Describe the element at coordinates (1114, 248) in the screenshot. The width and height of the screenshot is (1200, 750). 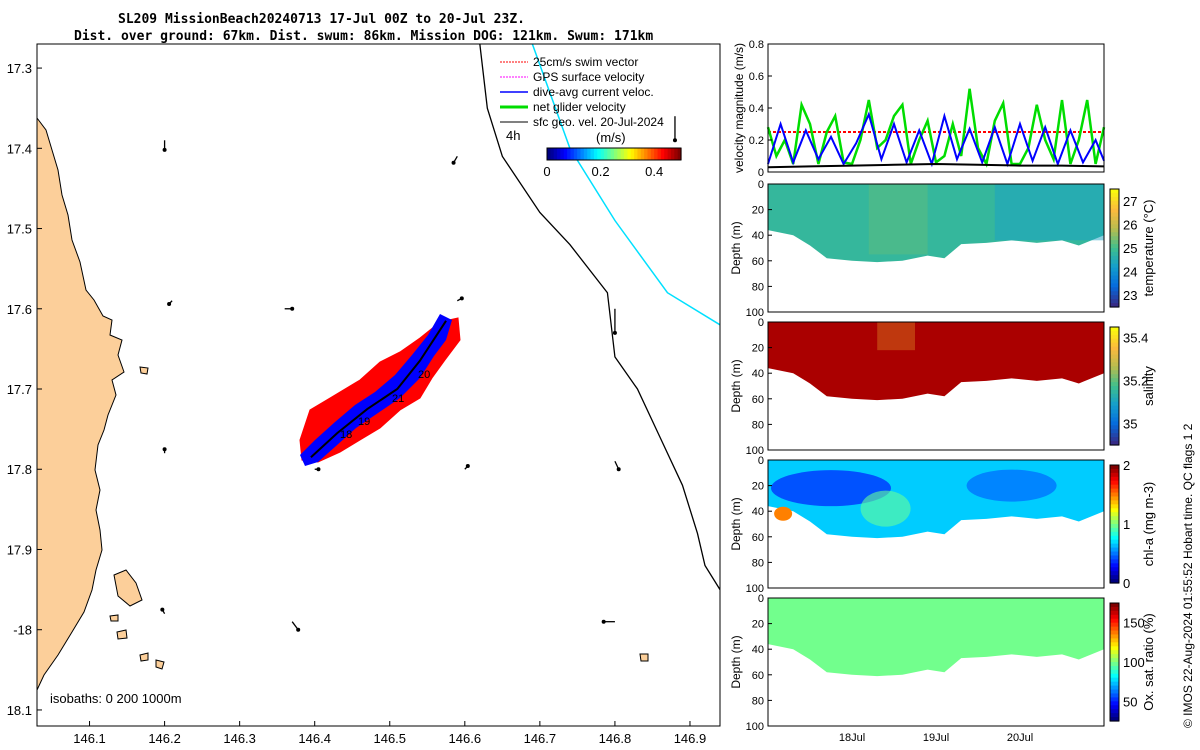
I see `colorbar-temperature-frame` at that location.